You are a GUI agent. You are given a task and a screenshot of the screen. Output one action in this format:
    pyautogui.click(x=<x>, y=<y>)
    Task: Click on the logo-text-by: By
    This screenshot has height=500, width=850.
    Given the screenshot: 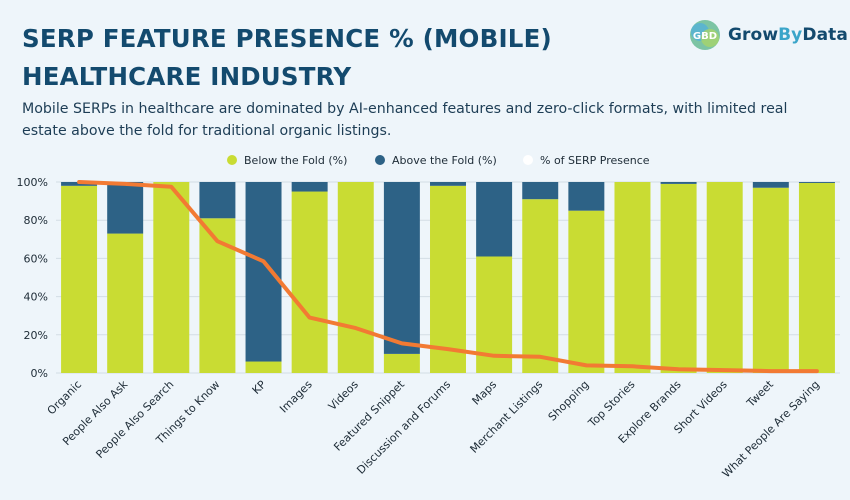 What is the action you would take?
    pyautogui.click(x=790, y=35)
    